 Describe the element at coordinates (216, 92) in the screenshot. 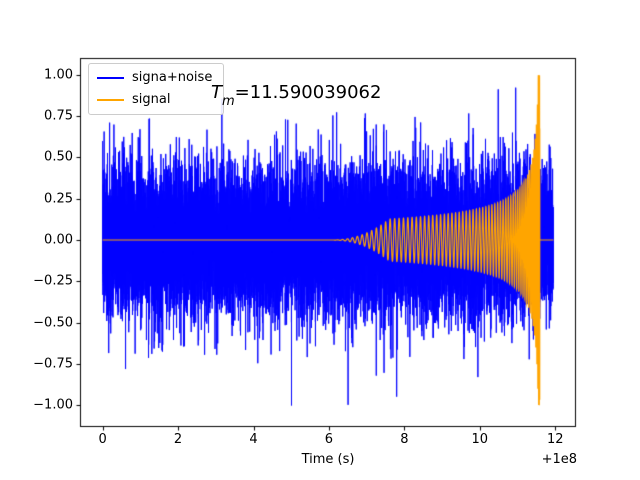

I see `tm-symbol: T` at that location.